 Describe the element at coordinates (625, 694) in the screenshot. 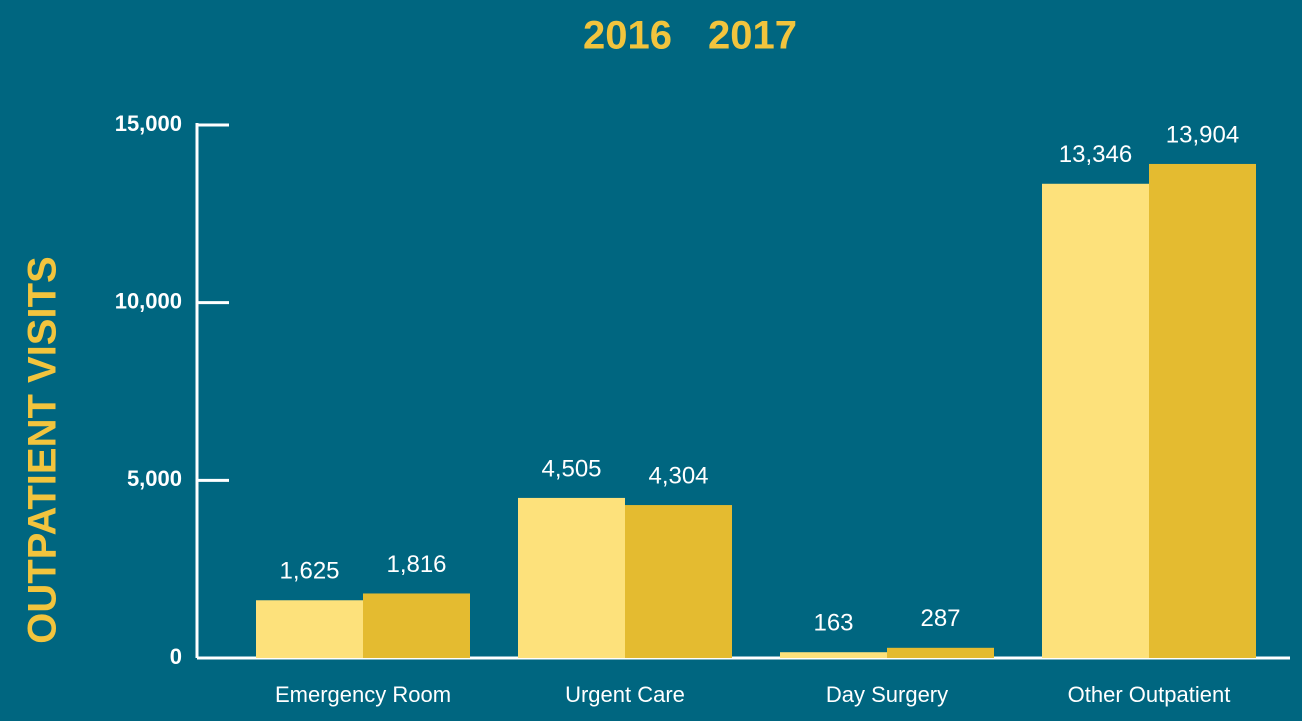

I see `x-tick-label: Urgent Care` at that location.